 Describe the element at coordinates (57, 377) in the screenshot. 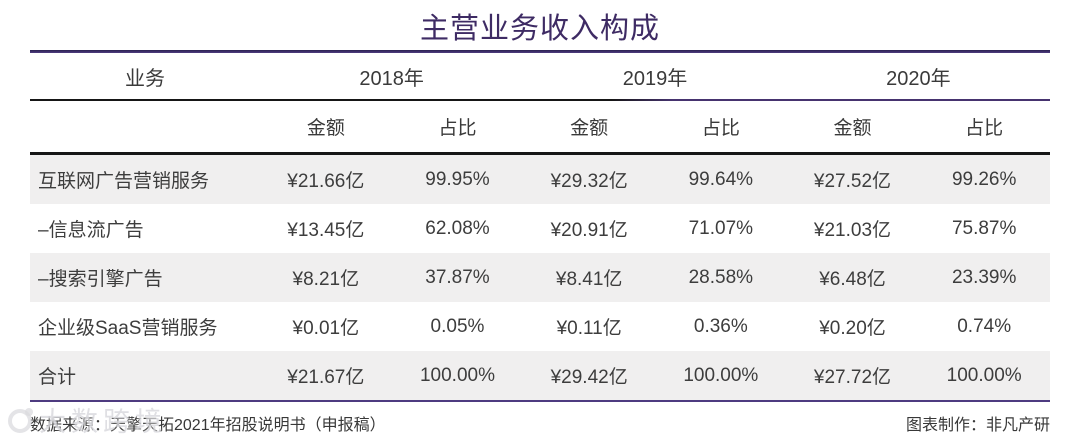

I see `row-label: 合计` at that location.